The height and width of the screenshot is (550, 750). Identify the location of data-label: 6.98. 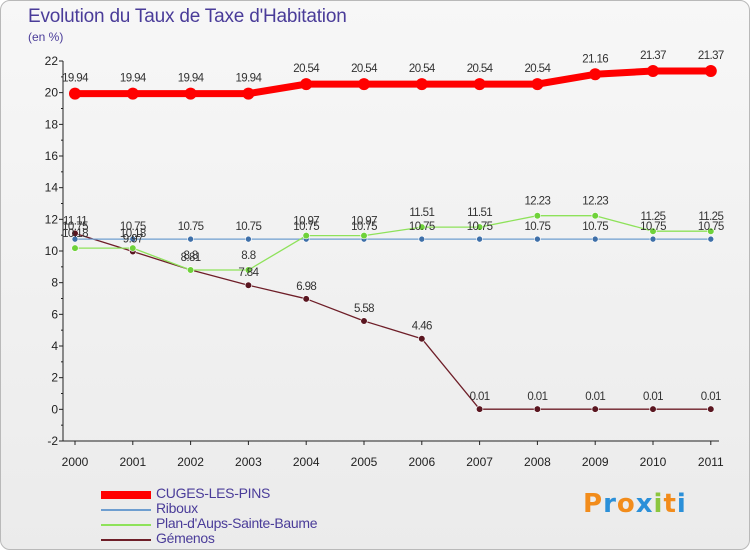
(306, 287).